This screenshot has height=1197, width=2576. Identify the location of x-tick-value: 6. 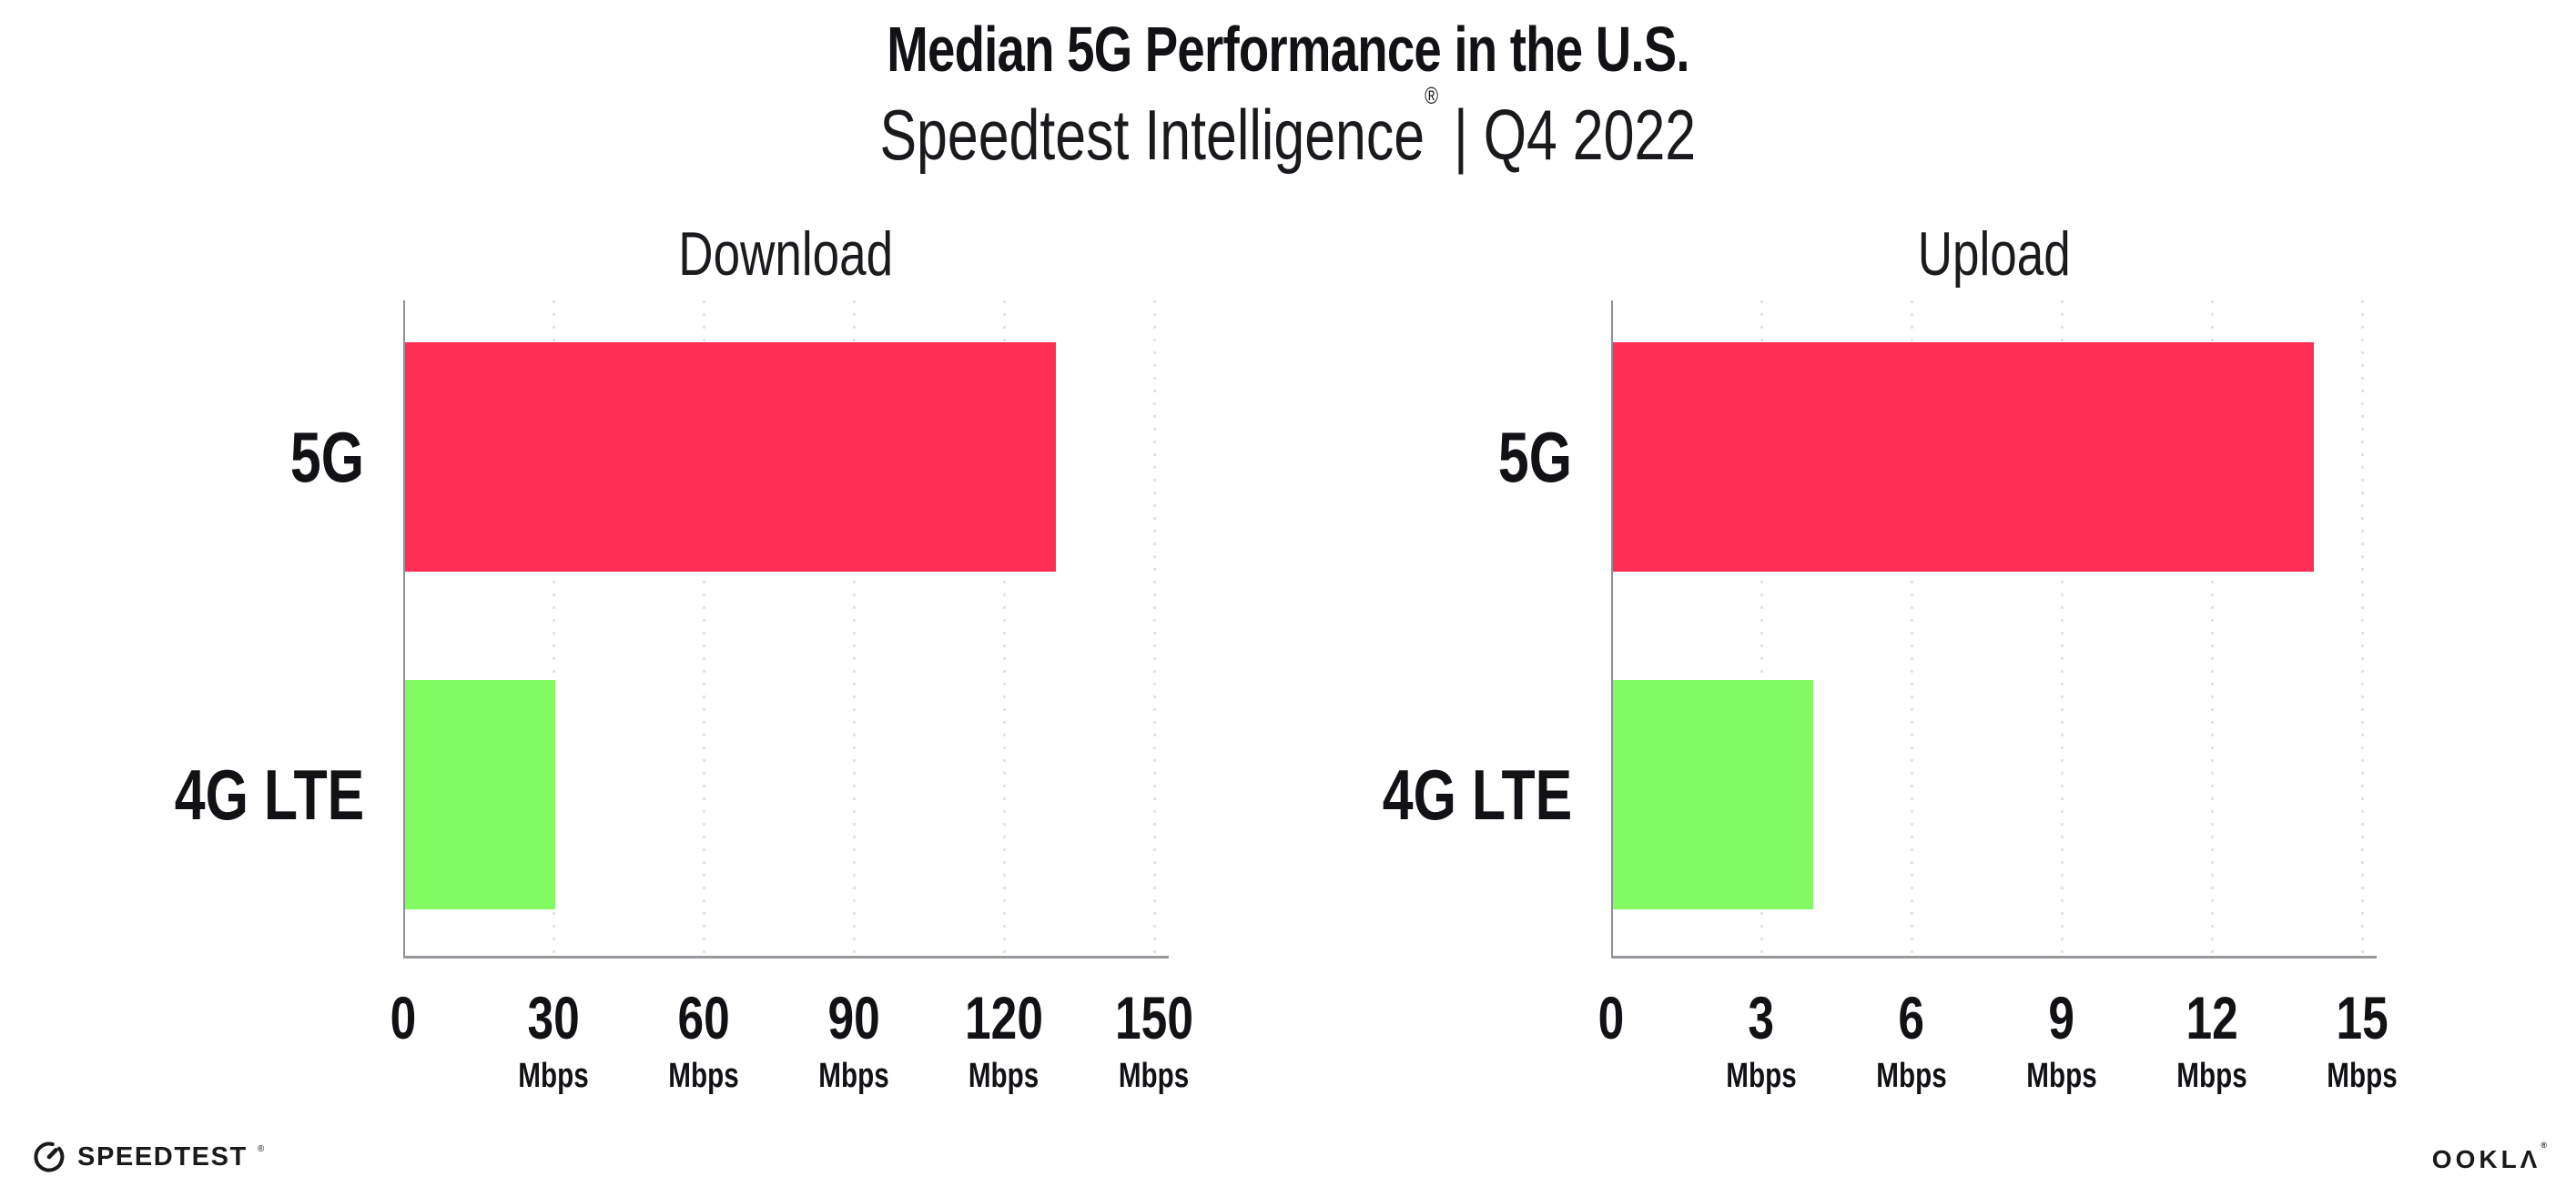
(1911, 1018).